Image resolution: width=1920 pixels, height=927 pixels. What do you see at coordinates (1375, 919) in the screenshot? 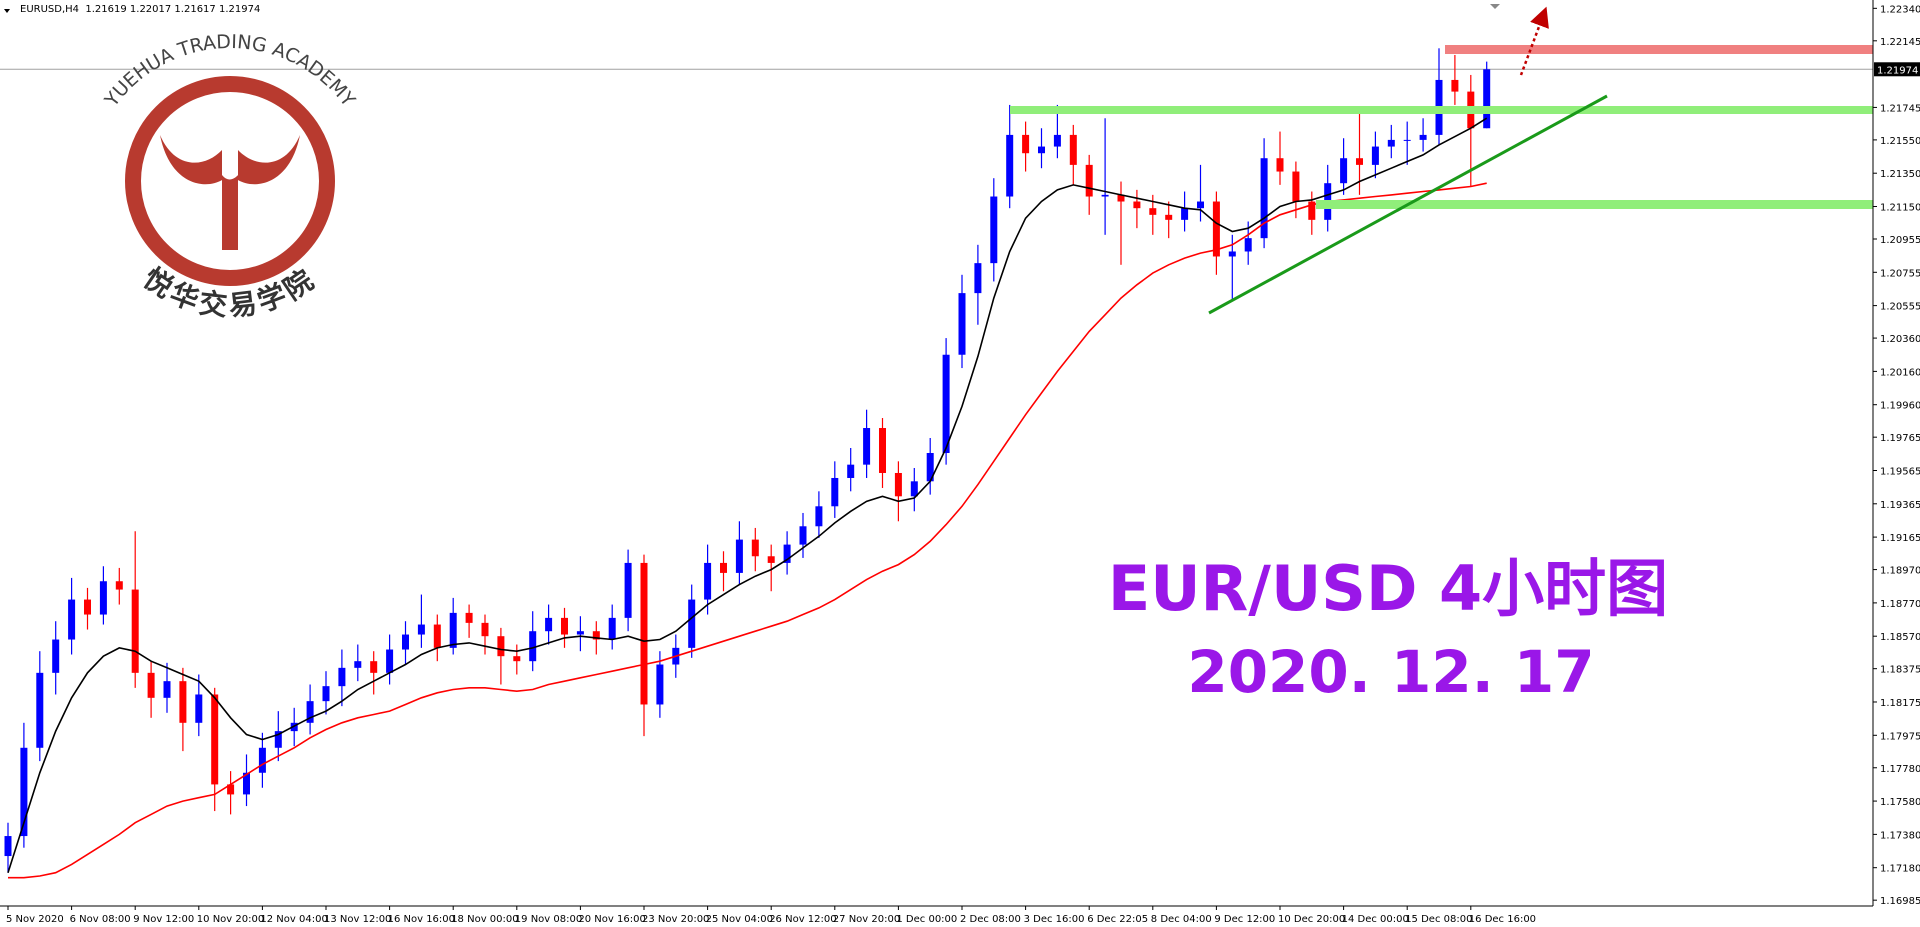
I see `x-tick-label: 14 Dec 00:00` at bounding box center [1375, 919].